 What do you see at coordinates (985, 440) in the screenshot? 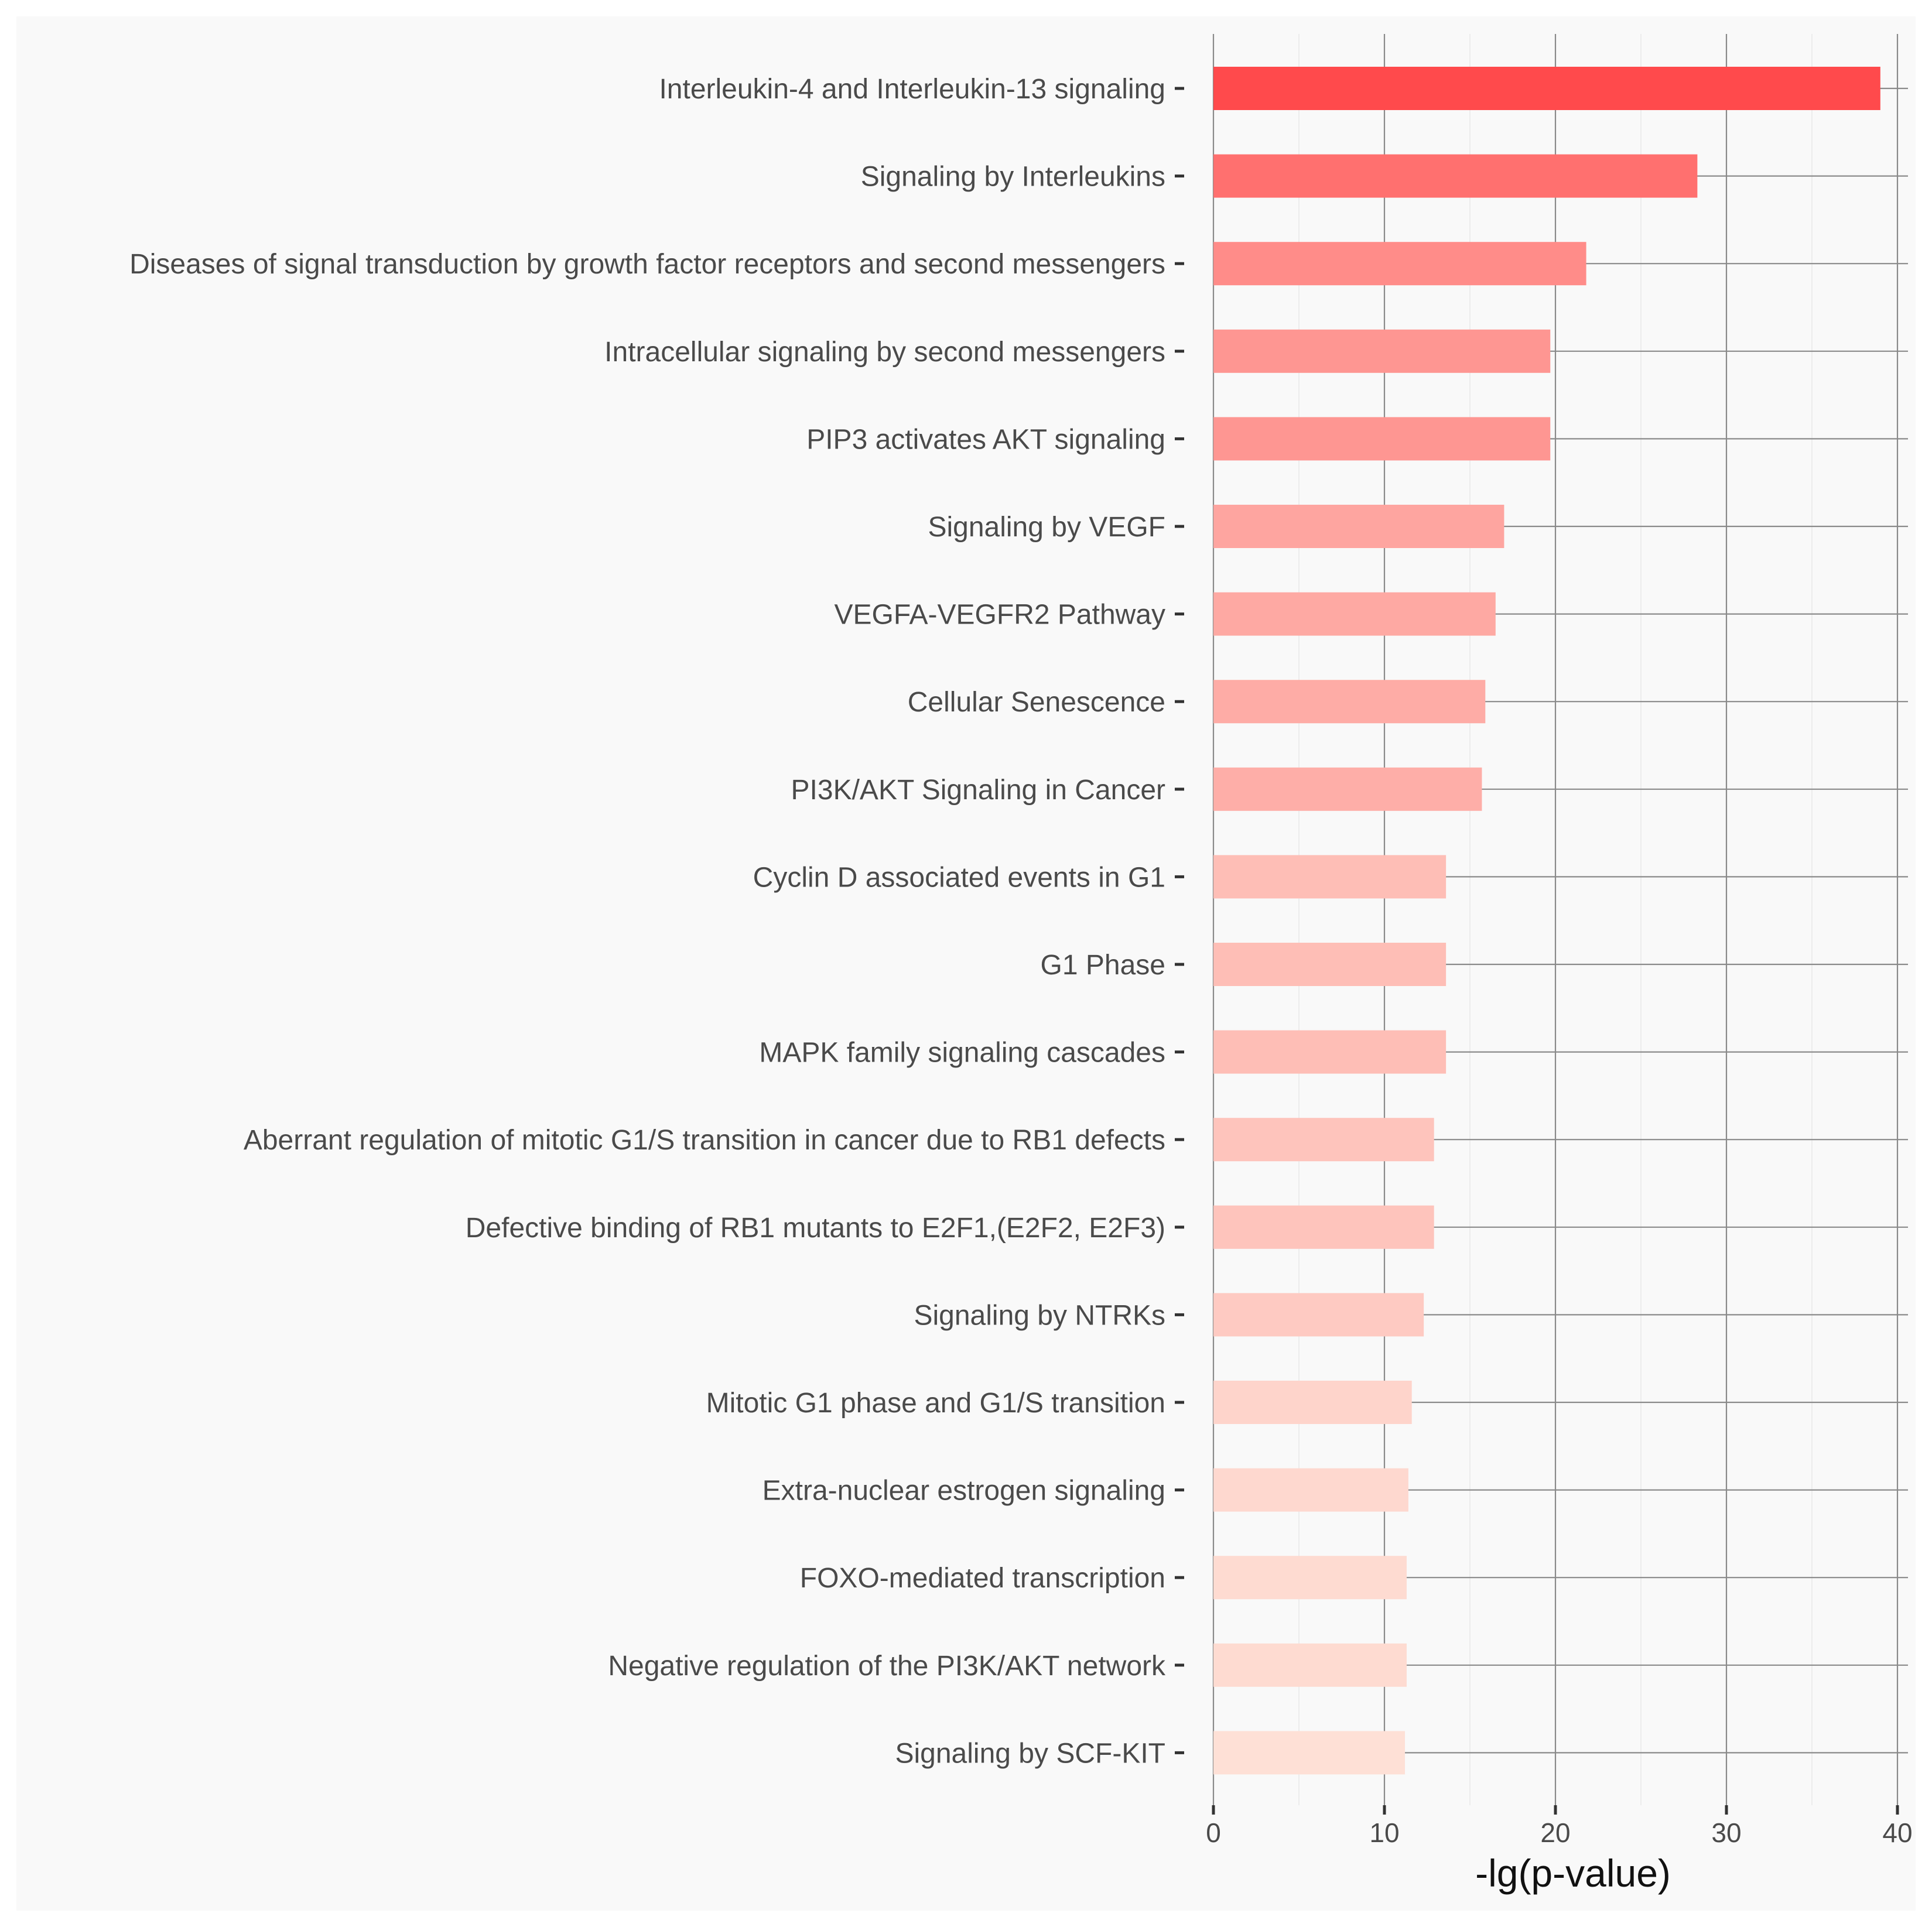
I see `category-label: PIP3 activates AKT signaling` at bounding box center [985, 440].